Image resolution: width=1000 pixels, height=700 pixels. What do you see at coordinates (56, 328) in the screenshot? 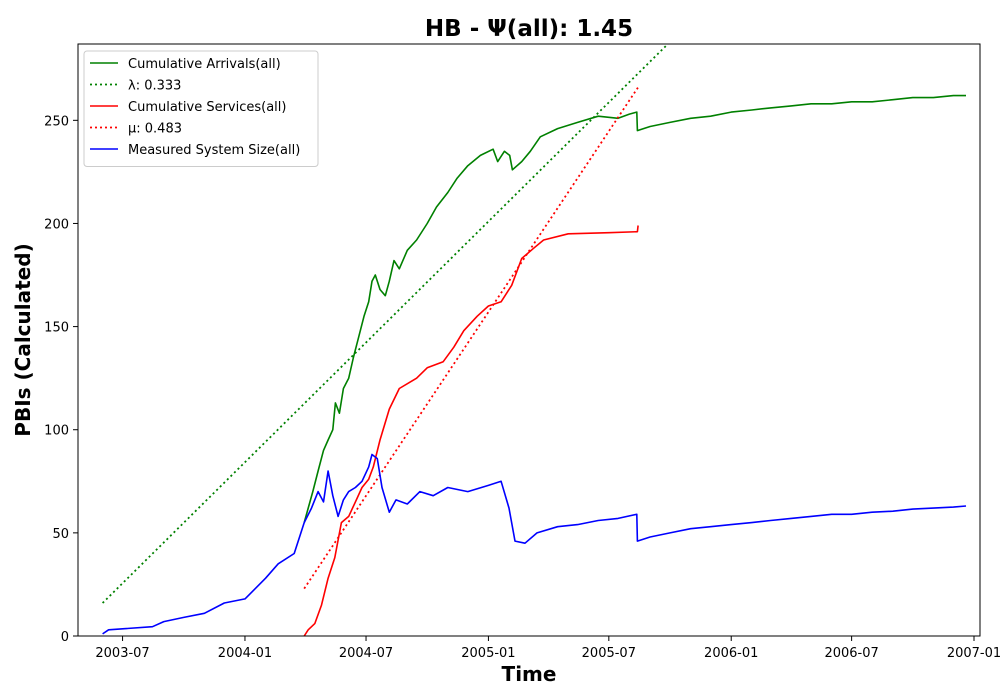
I see `y-tick-label: 150` at bounding box center [56, 328].